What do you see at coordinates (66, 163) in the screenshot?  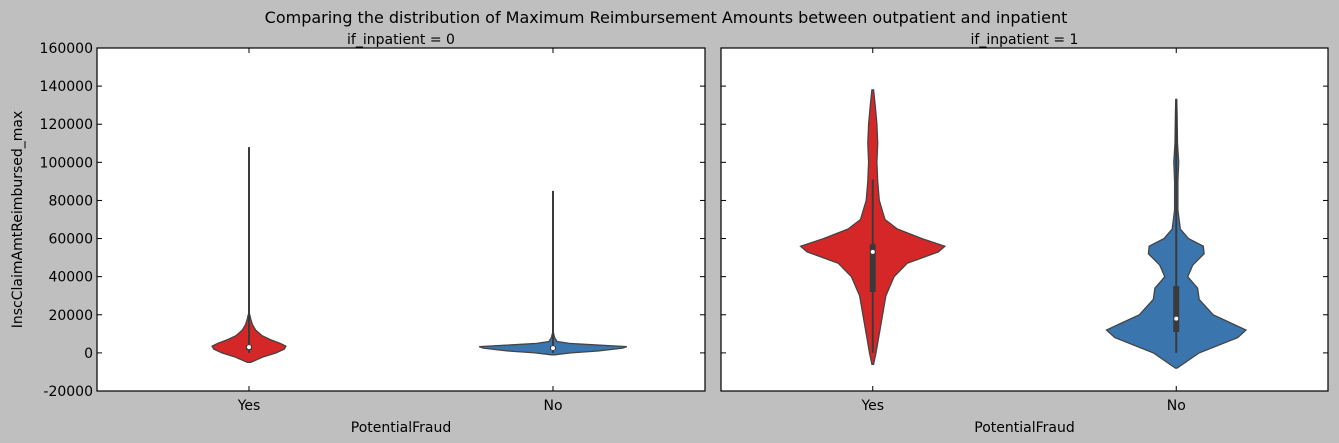 I see `y-tick-label: 100000` at bounding box center [66, 163].